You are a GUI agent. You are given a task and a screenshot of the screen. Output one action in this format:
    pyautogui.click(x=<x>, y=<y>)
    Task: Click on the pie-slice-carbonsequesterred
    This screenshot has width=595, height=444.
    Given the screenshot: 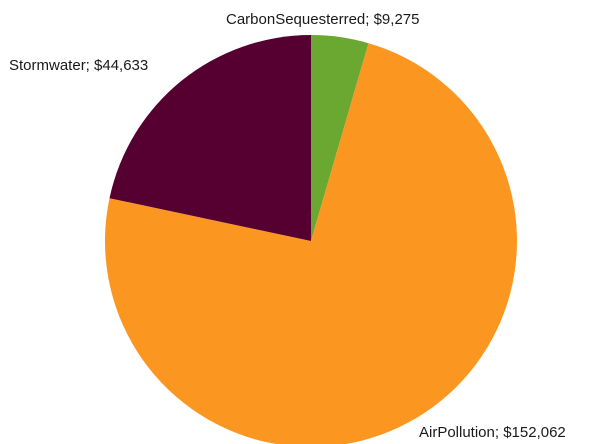 What is the action you would take?
    pyautogui.click(x=340, y=138)
    